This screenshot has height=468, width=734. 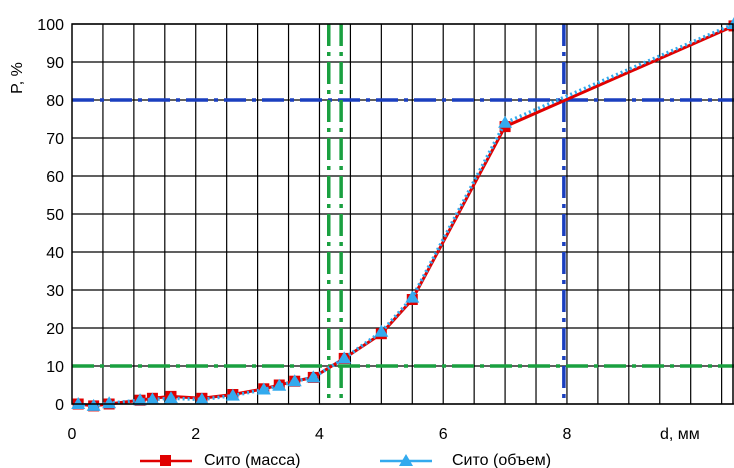 I want to click on y-tick-label: 80, so click(x=55, y=101).